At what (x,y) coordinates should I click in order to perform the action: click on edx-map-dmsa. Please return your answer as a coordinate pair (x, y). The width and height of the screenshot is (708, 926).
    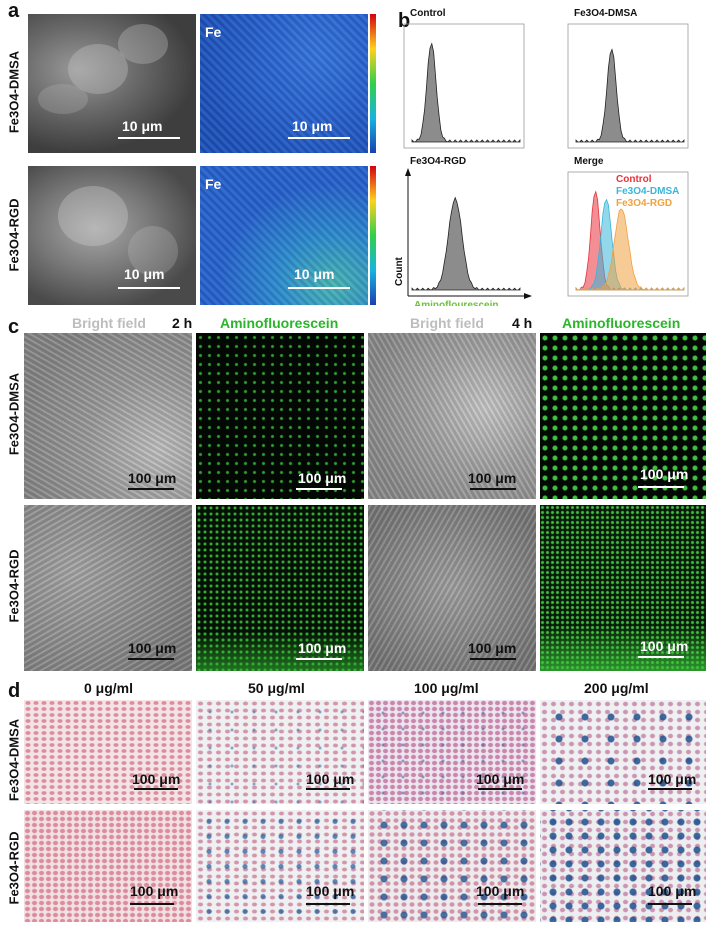
    Looking at the image, I should click on (284, 83).